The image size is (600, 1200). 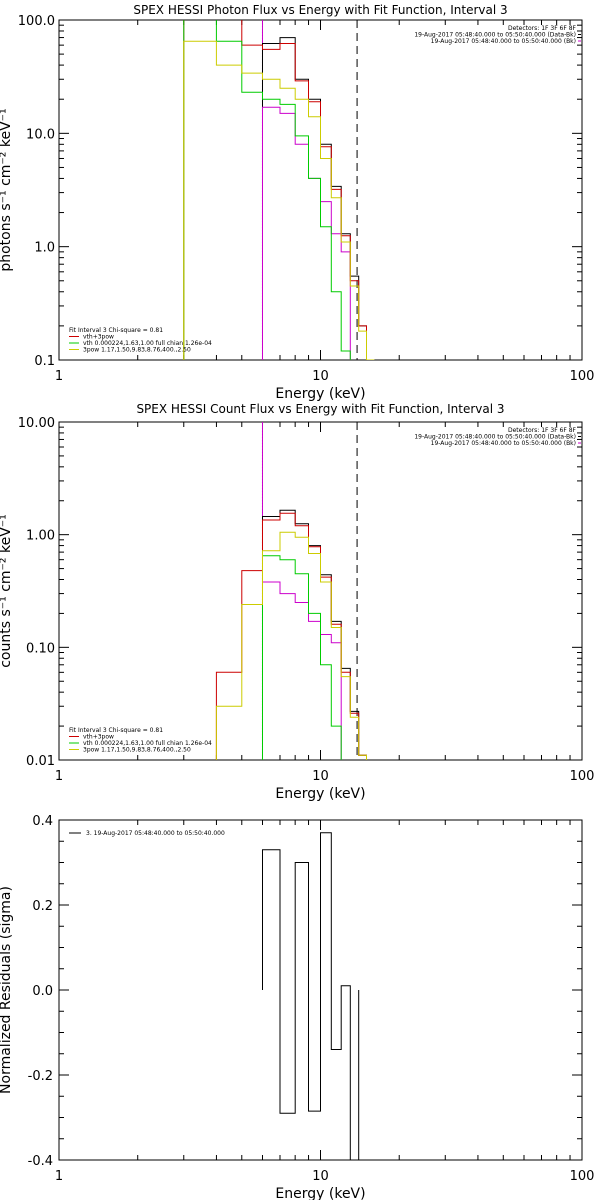 I want to click on y-axis-label: counts s⁻¹ cm⁻² keV⁻¹, so click(x=7, y=591).